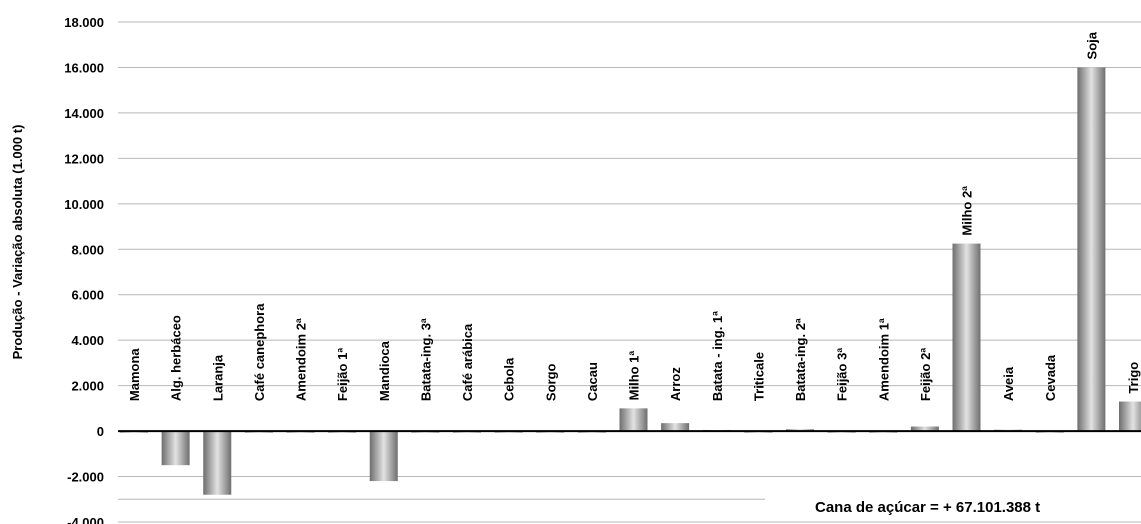  What do you see at coordinates (259, 352) in the screenshot?
I see `category-label: Café canephora` at bounding box center [259, 352].